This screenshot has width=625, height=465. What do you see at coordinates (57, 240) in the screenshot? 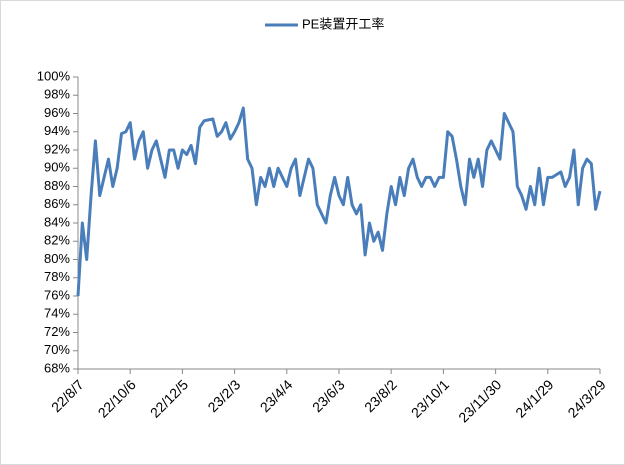
I see `y-tick-label: 82%` at bounding box center [57, 240].